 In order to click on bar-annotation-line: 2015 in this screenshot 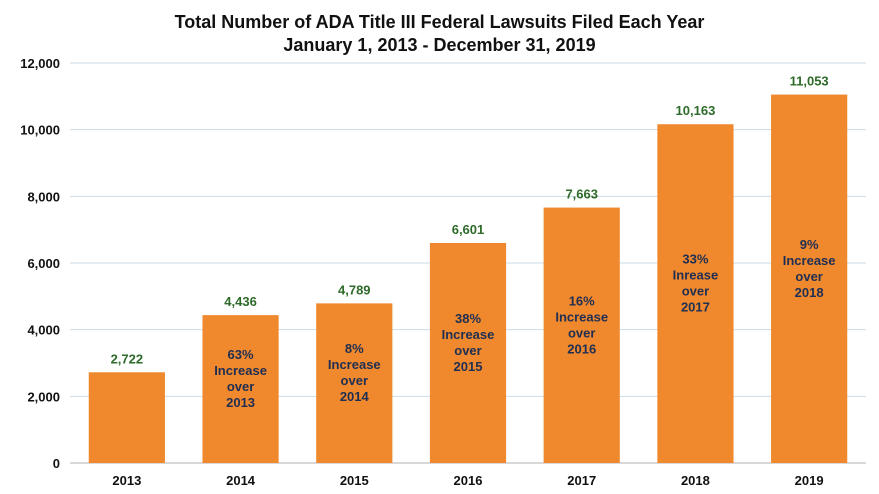, I will do `click(468, 366)`.